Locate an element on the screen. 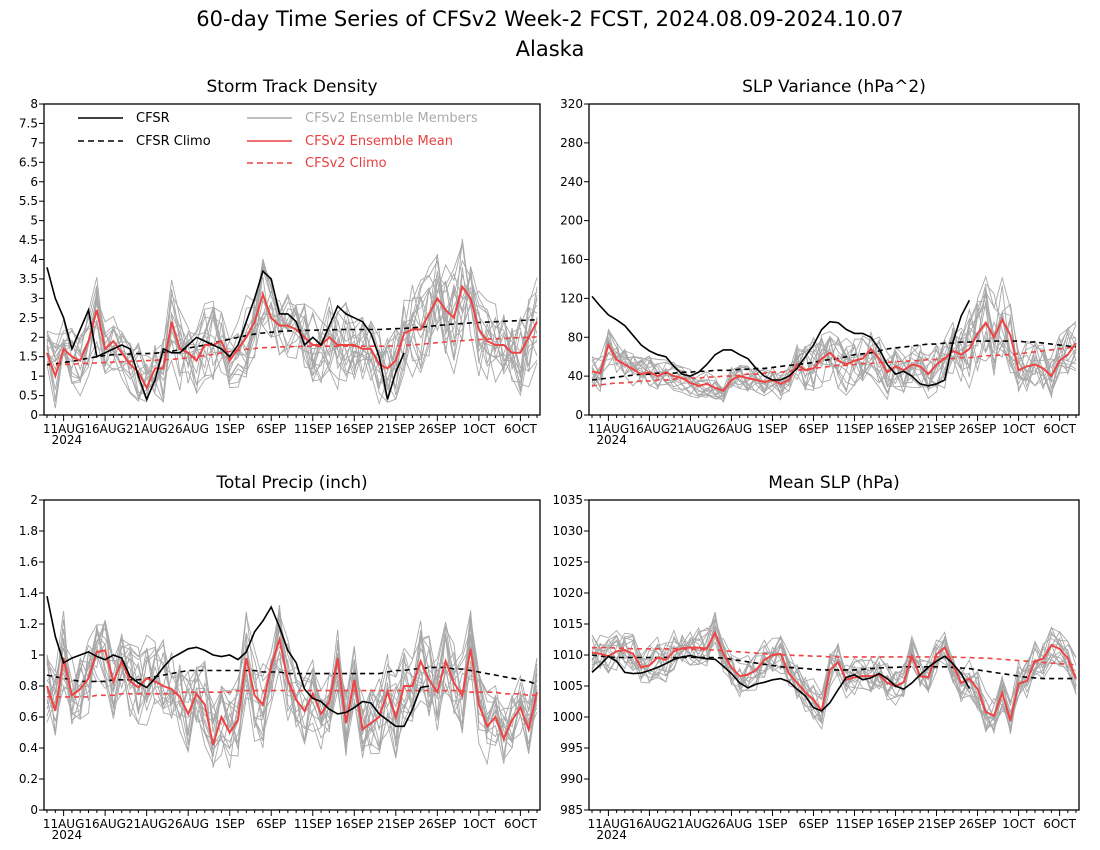  y-tick-label: 240 is located at coordinates (571, 182).